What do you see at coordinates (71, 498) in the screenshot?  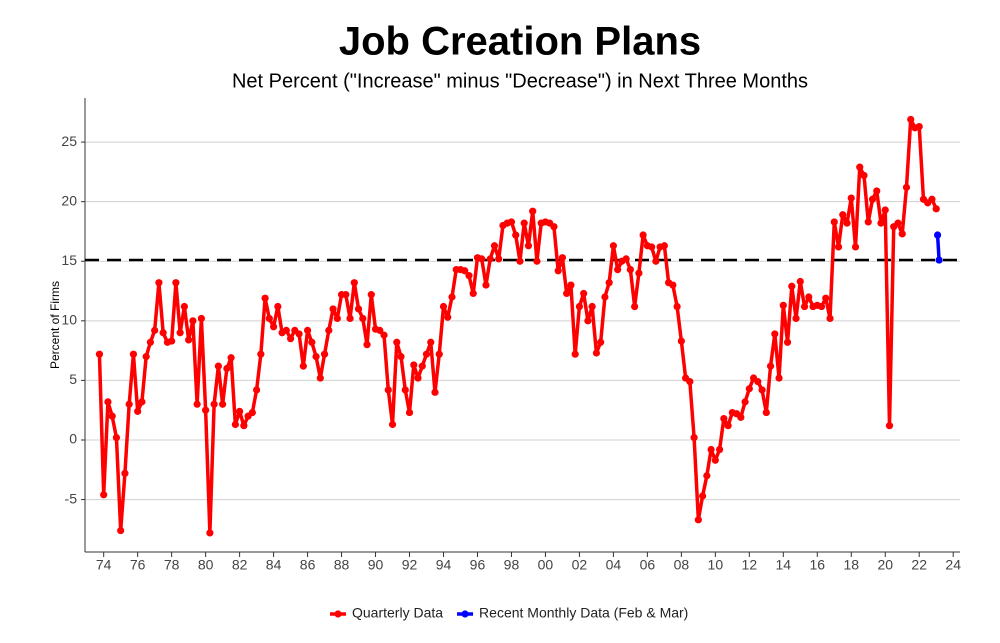 I see `y-tick-label: -5` at bounding box center [71, 498].